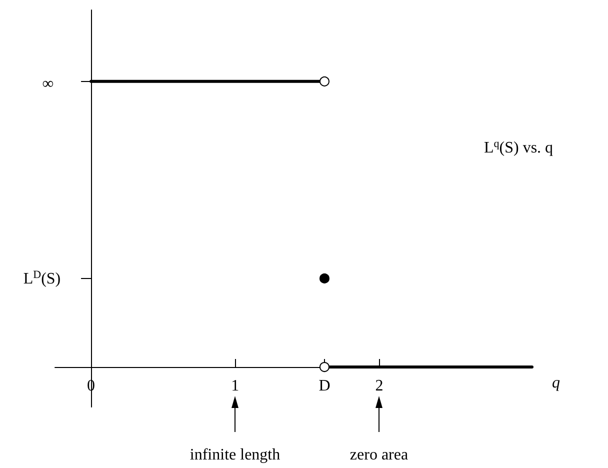 This screenshot has height=468, width=608. Describe the element at coordinates (324, 386) in the screenshot. I see `x-tick-label: D` at that location.